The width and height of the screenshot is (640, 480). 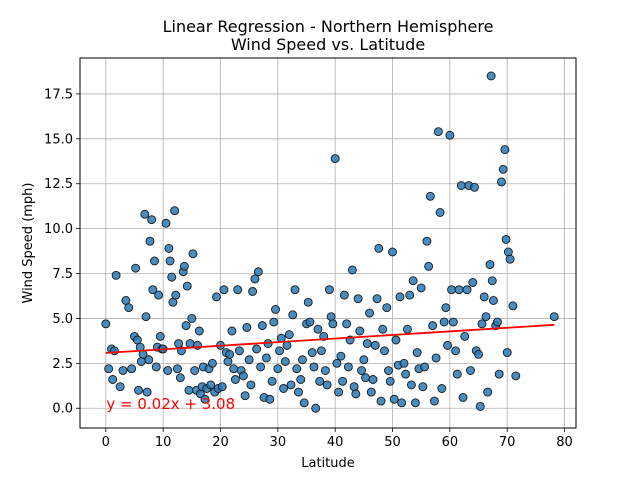 I want to click on x-tick-label: 60, so click(x=450, y=442).